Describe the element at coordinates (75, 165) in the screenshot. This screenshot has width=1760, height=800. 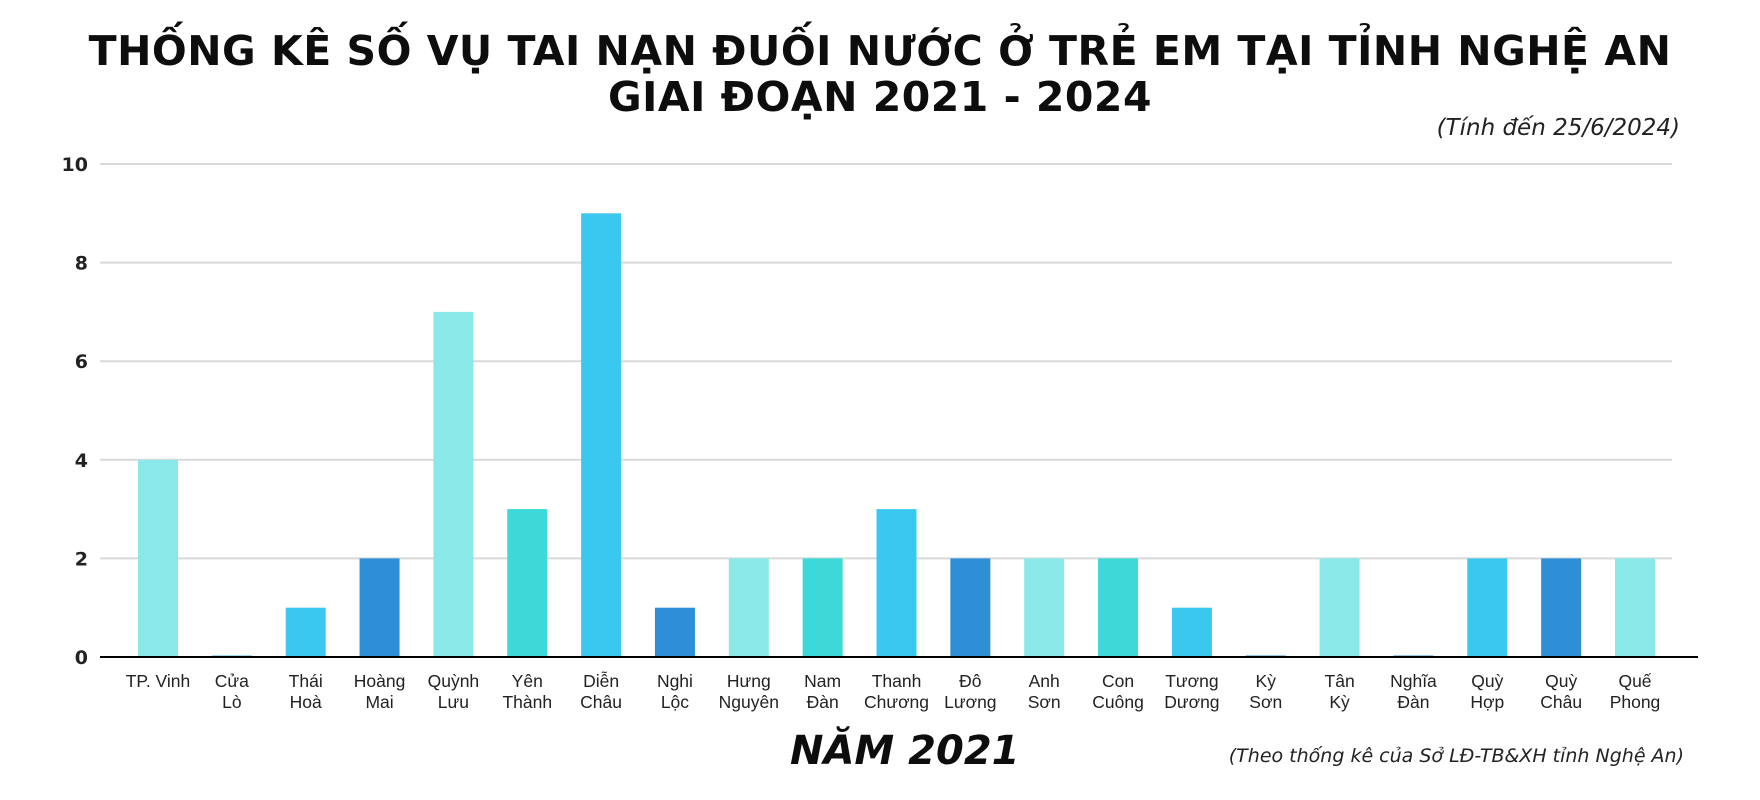
I see `y-tick-label: 10` at that location.